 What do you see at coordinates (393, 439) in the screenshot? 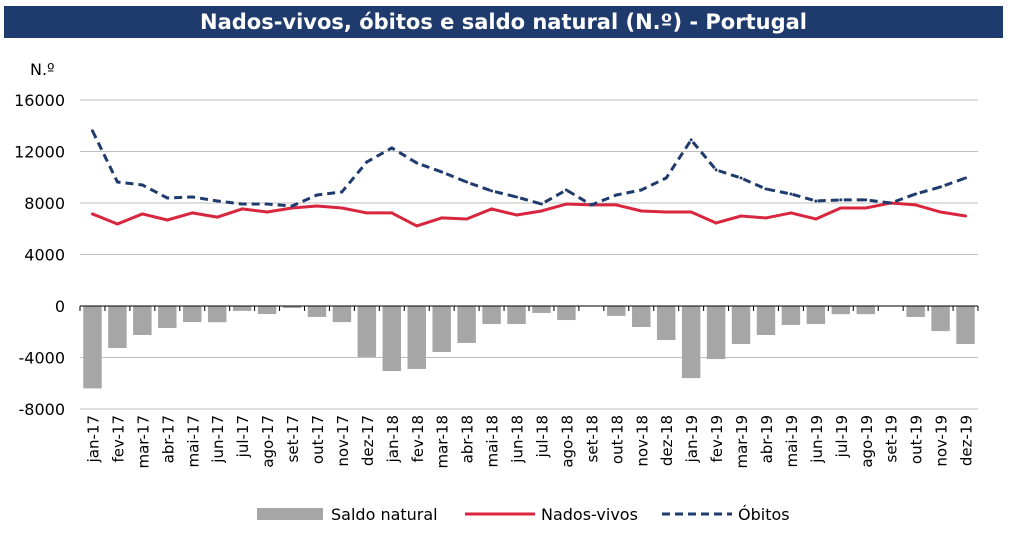
I see `x-tick-label: jan-18` at bounding box center [393, 439].